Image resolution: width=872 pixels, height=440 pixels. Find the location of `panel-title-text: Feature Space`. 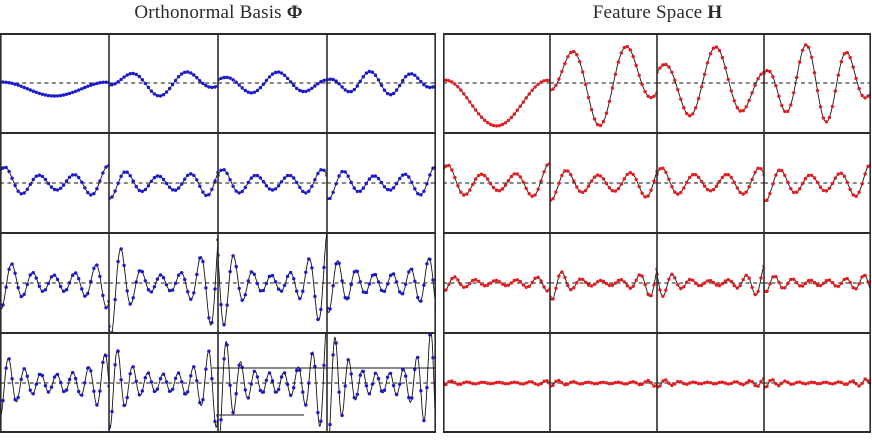

panel-title-text: Feature Space is located at coordinates (650, 12).